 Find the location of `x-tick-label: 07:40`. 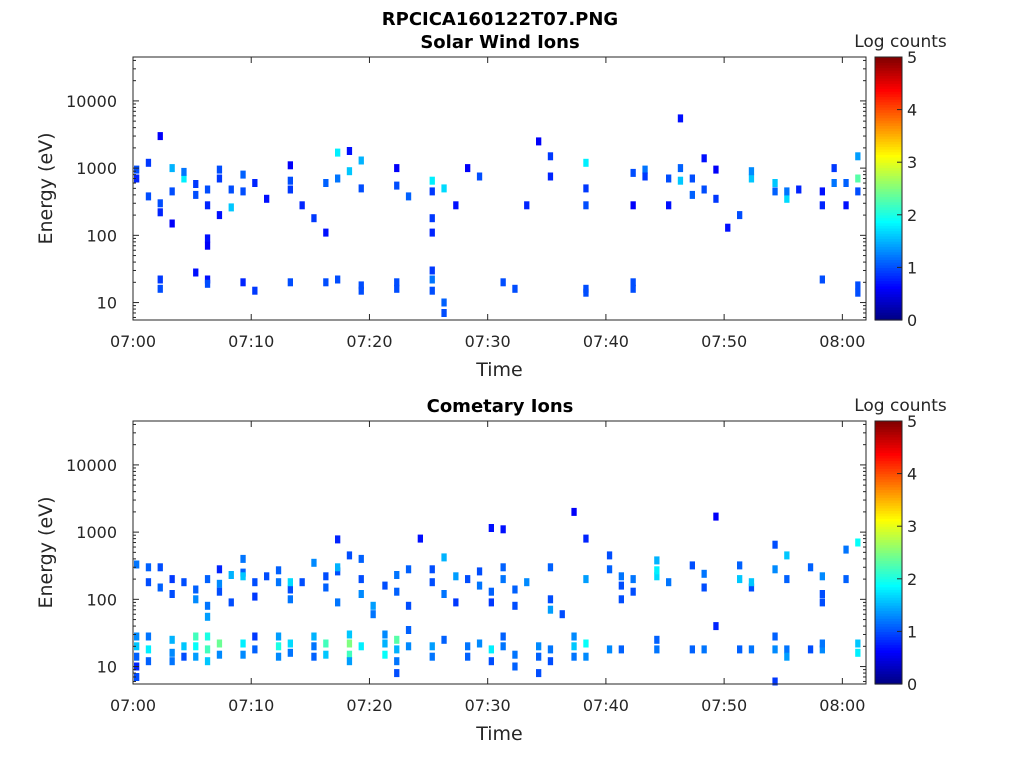

x-tick-label: 07:40 is located at coordinates (606, 705).